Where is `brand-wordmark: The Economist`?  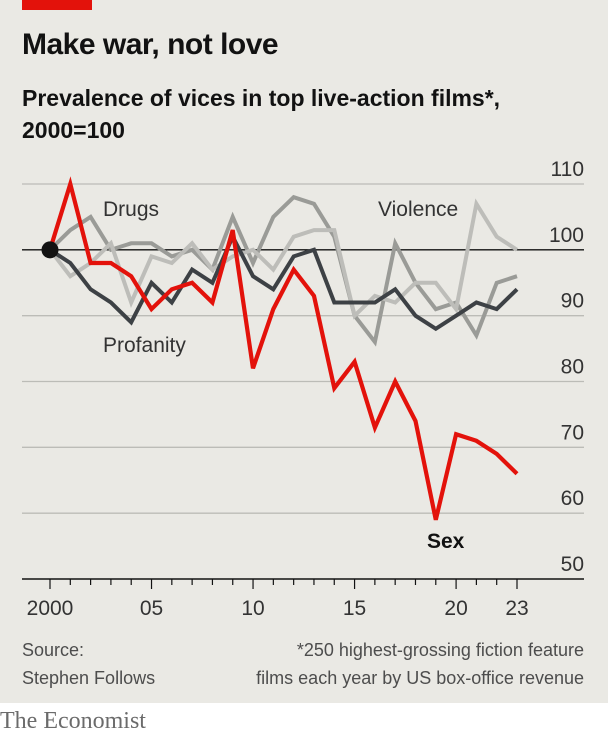
brand-wordmark: The Economist is located at coordinates (73, 721).